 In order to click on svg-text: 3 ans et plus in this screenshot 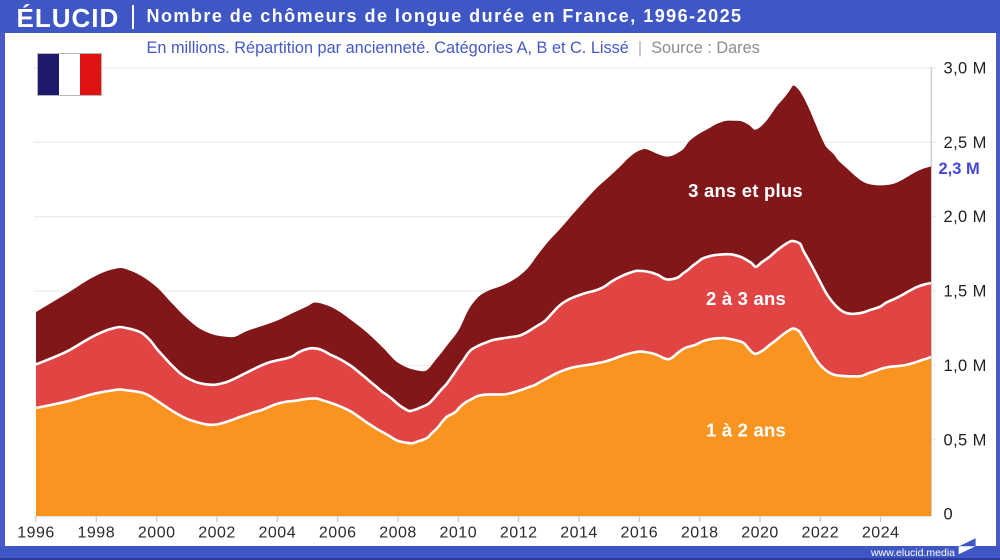, I will do `click(745, 190)`.